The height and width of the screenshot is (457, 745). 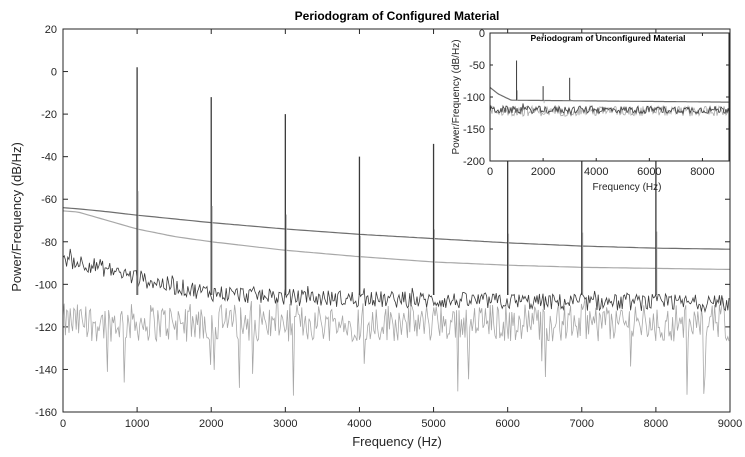 I want to click on y-tick-label: -60, so click(x=49, y=200).